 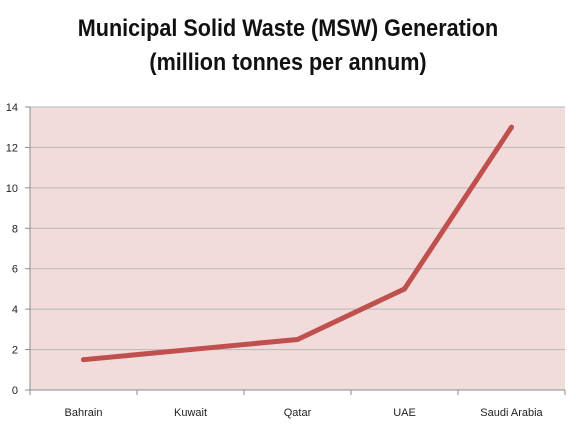 What do you see at coordinates (12, 189) in the screenshot?
I see `y-tick-label-10: 10` at bounding box center [12, 189].